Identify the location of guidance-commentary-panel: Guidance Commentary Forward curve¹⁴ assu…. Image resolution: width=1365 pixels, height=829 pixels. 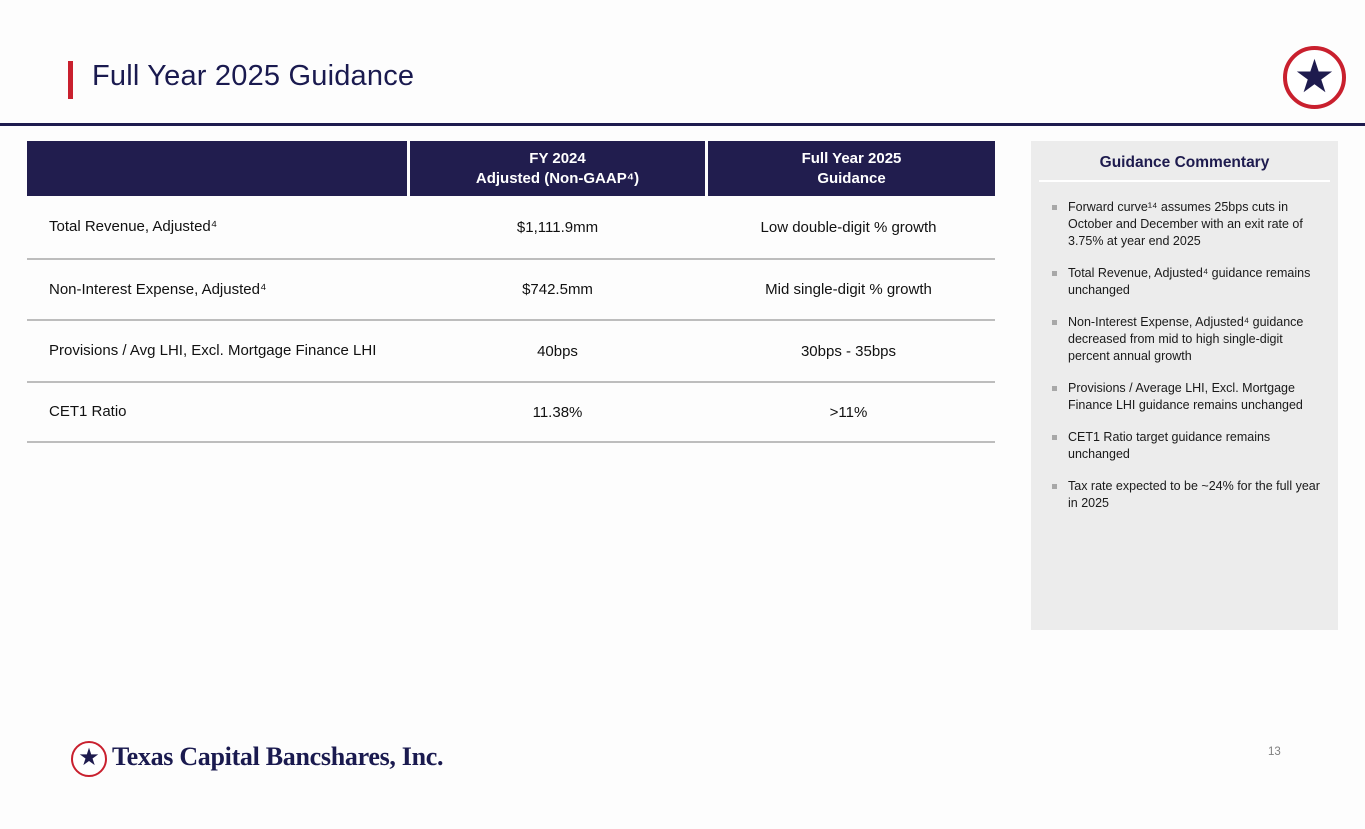
(1184, 385).